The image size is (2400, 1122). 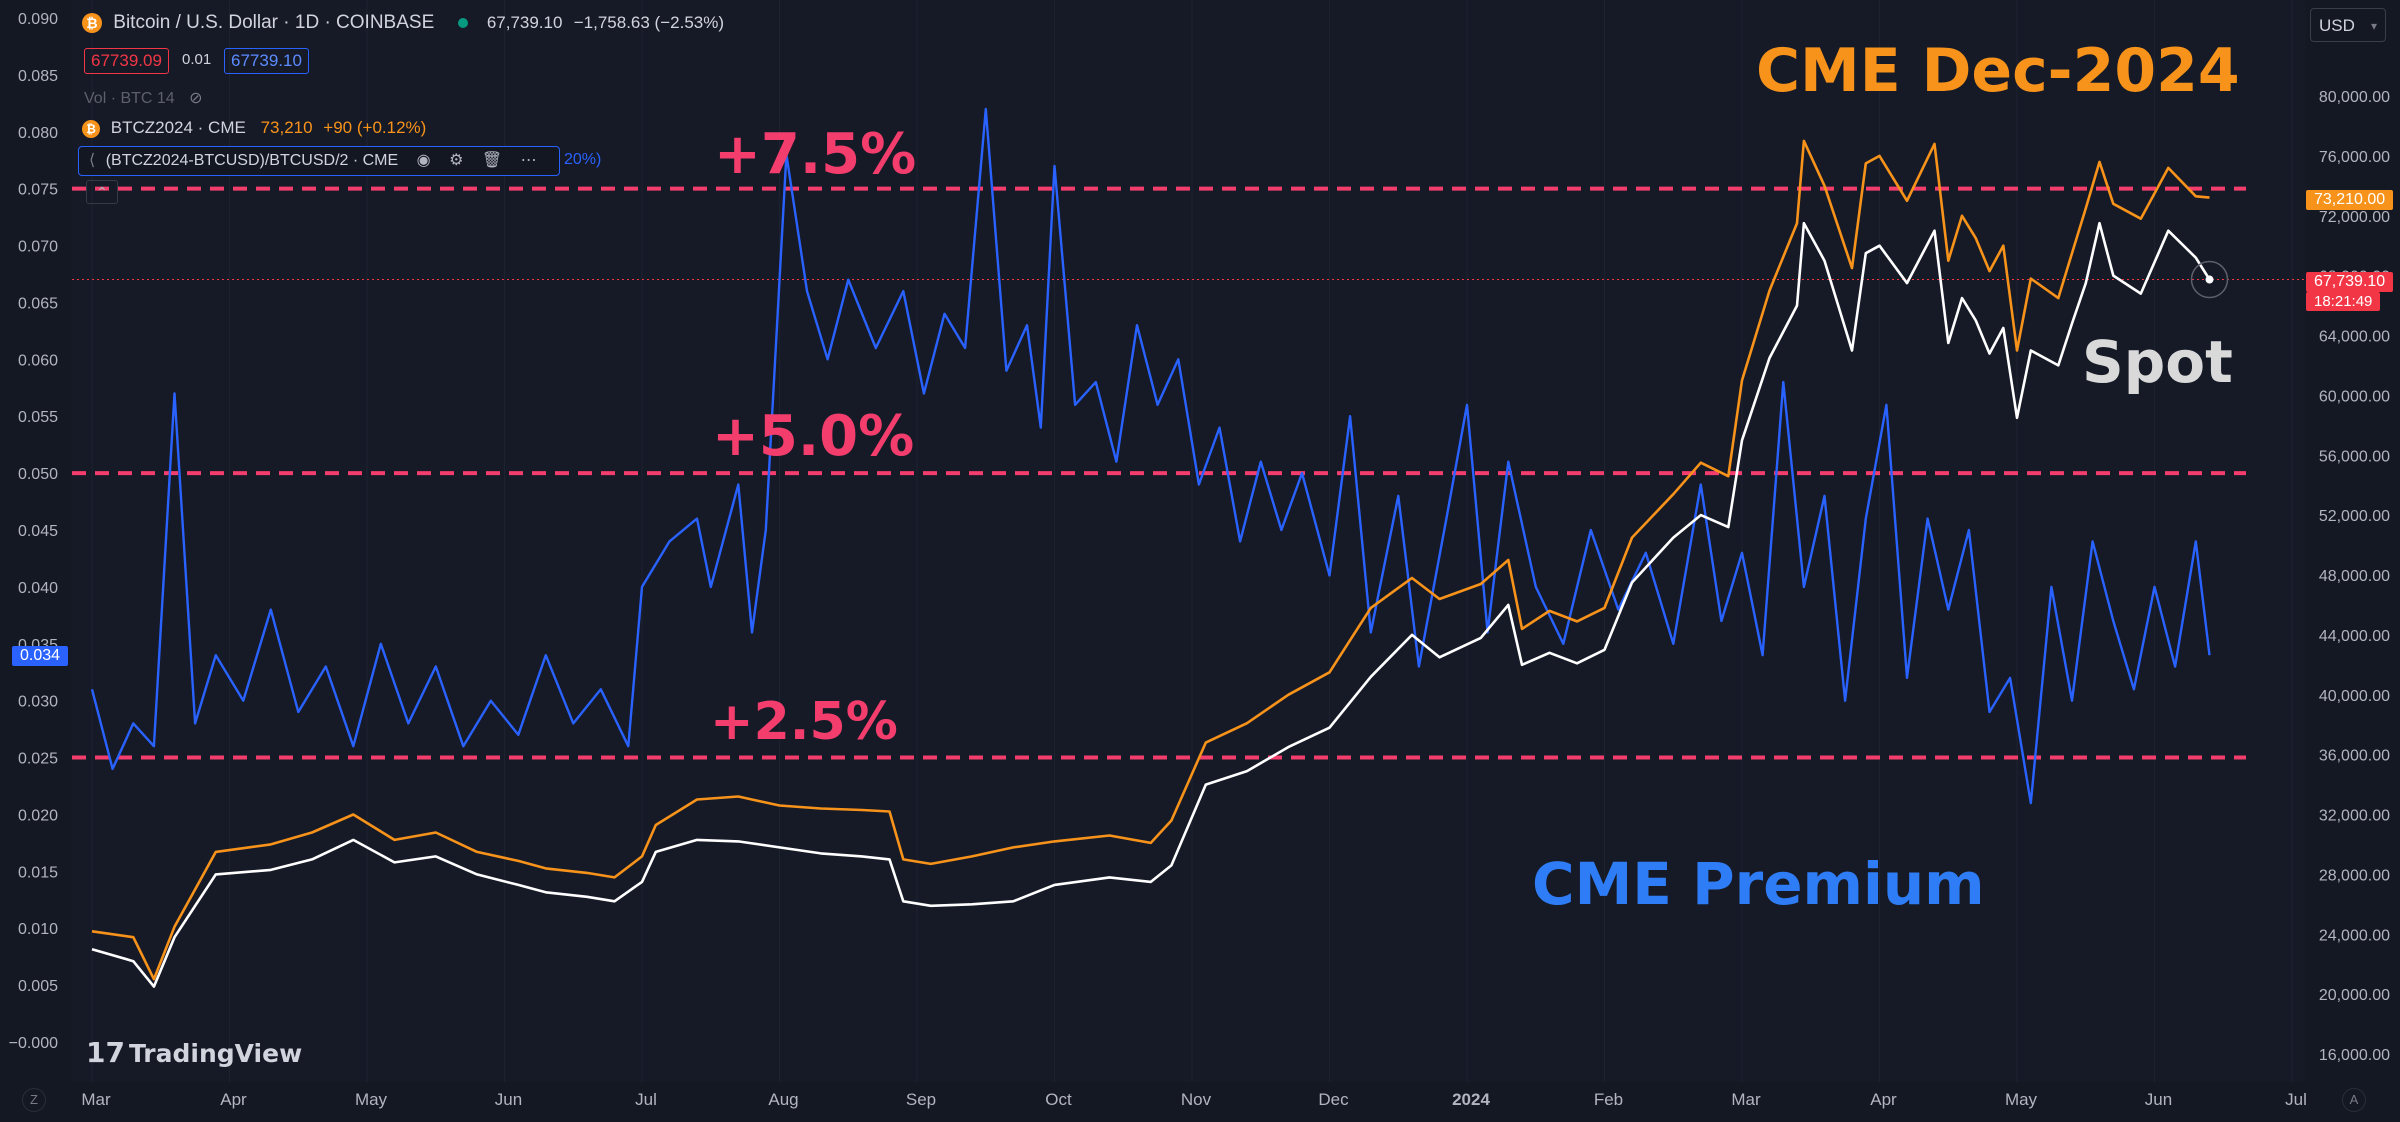 What do you see at coordinates (38, 303) in the screenshot?
I see `left-axis-tick-label: 0.065` at bounding box center [38, 303].